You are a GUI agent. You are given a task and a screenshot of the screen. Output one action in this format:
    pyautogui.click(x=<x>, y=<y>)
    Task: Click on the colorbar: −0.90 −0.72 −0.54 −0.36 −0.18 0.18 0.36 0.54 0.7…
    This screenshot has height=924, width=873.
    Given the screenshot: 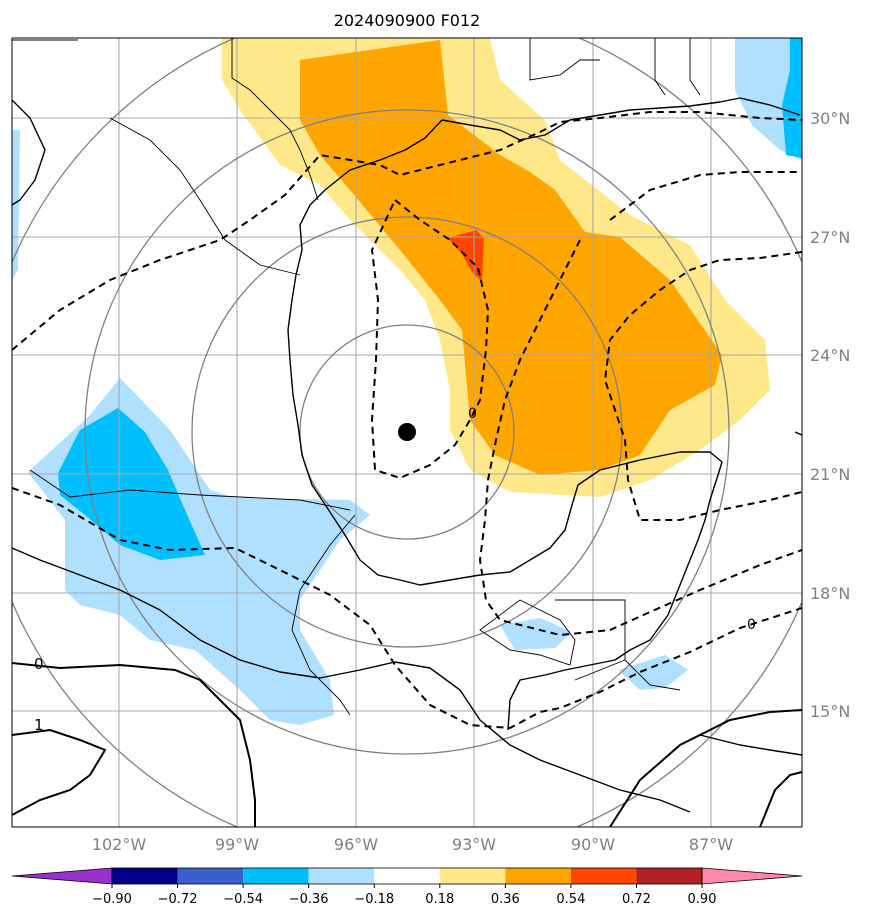 What is the action you would take?
    pyautogui.click(x=407, y=887)
    